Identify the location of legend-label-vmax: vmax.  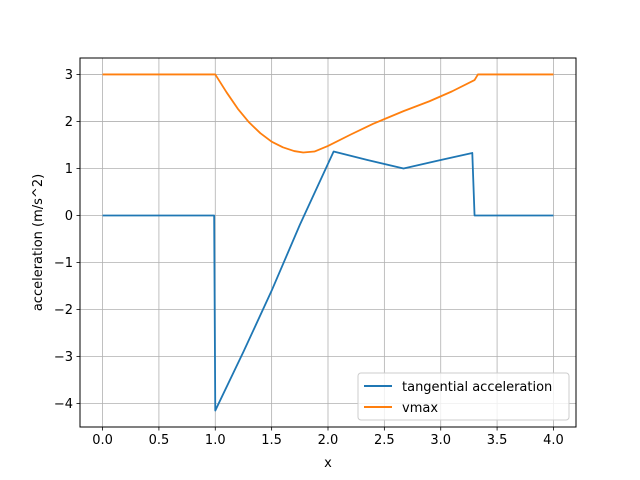
(420, 408).